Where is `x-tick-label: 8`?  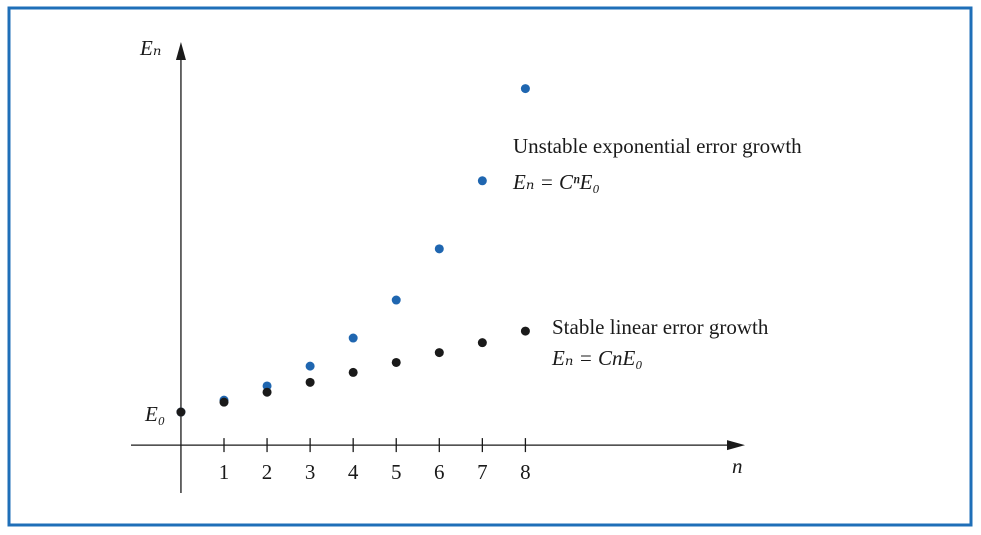
x-tick-label: 8 is located at coordinates (525, 472).